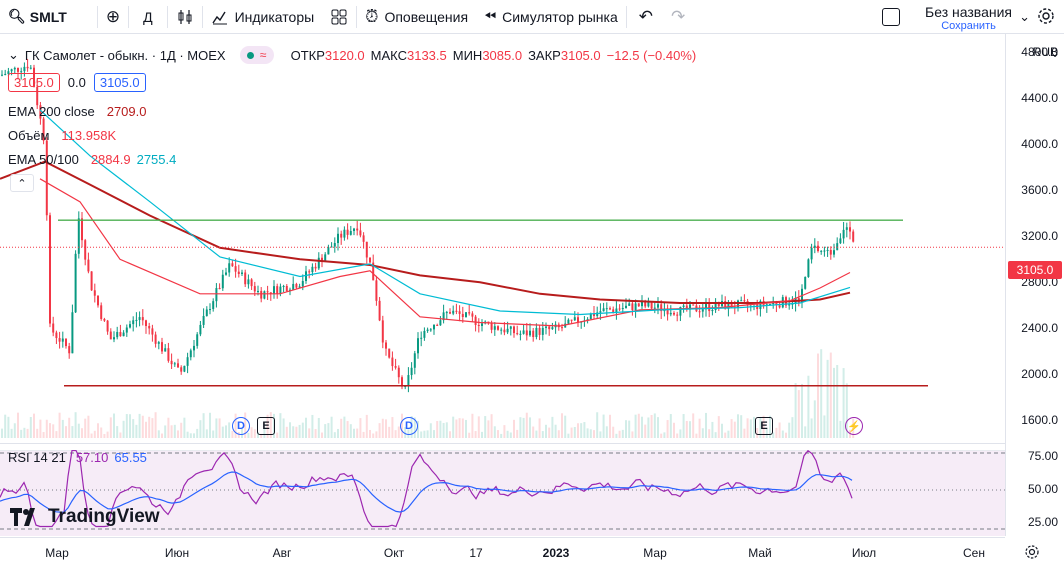 This screenshot has height=569, width=1064. Describe the element at coordinates (339, 17) in the screenshot. I see `templates-button` at that location.